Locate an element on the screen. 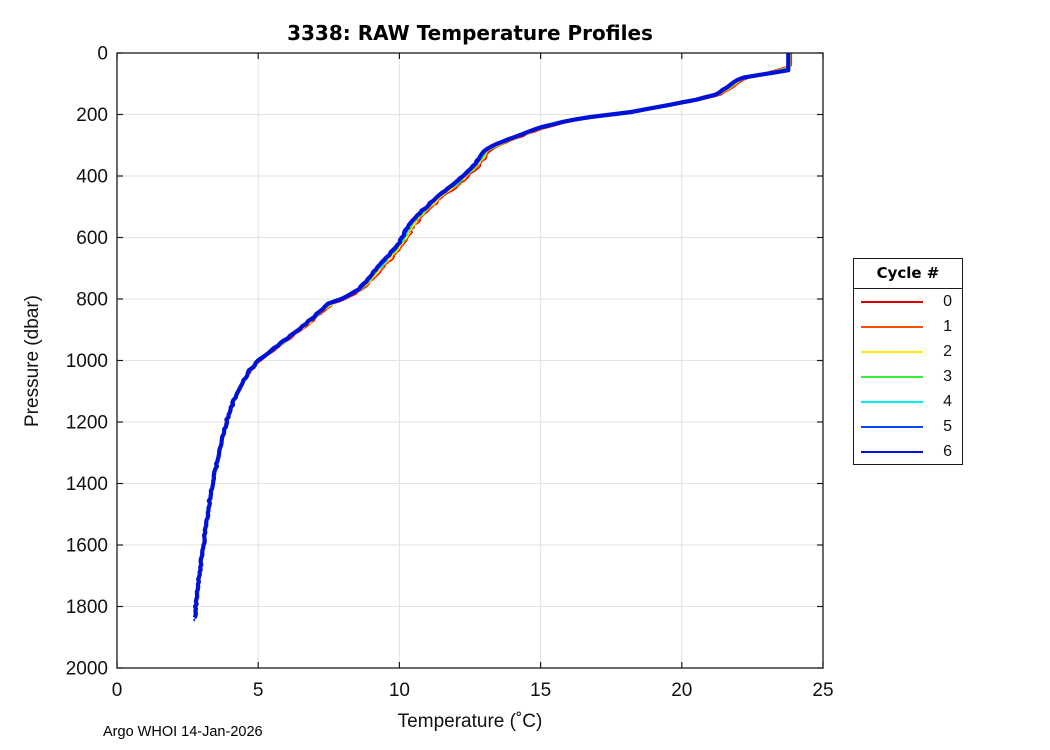 The width and height of the screenshot is (1050, 750). y-tick-label: 2000 is located at coordinates (87, 669).